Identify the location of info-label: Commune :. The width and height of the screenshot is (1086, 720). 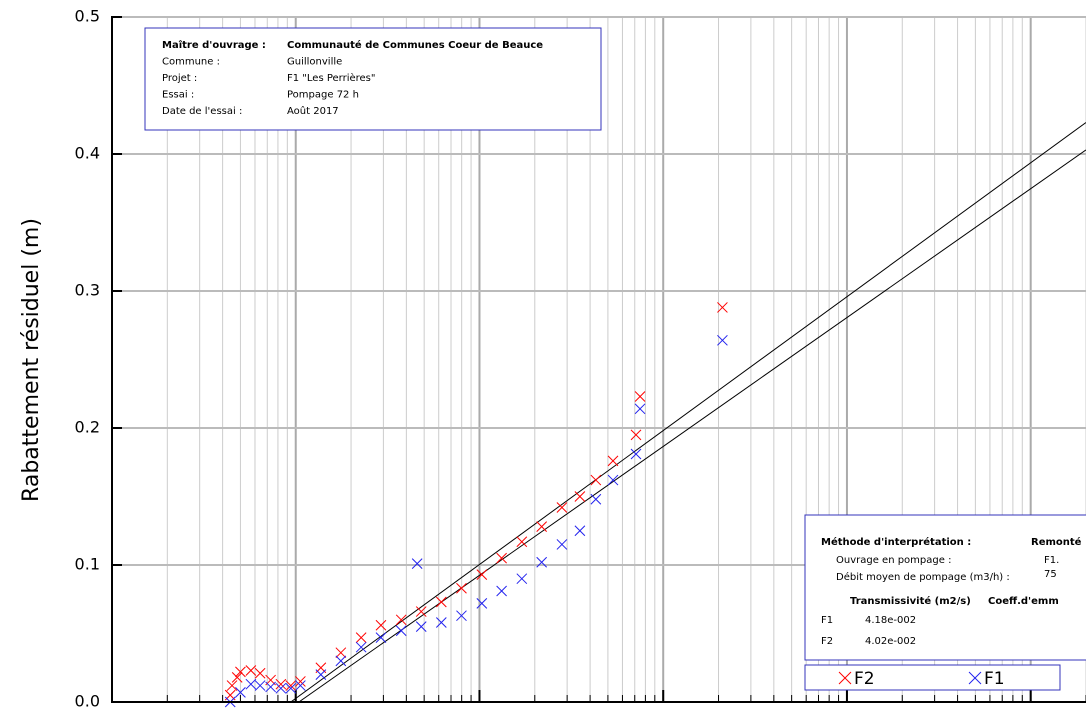
(191, 62).